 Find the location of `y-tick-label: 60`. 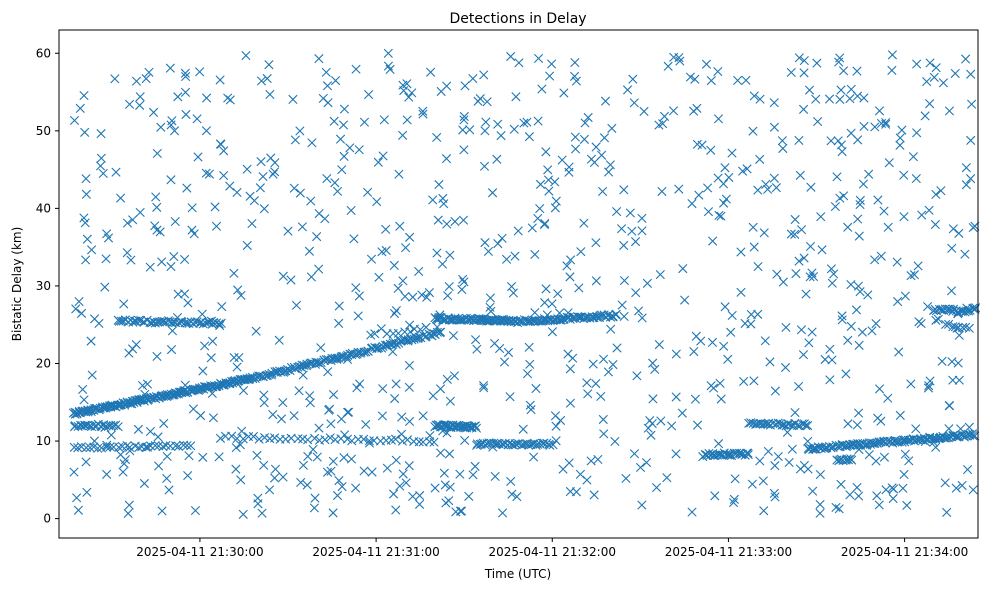

y-tick-label: 60 is located at coordinates (43, 53).